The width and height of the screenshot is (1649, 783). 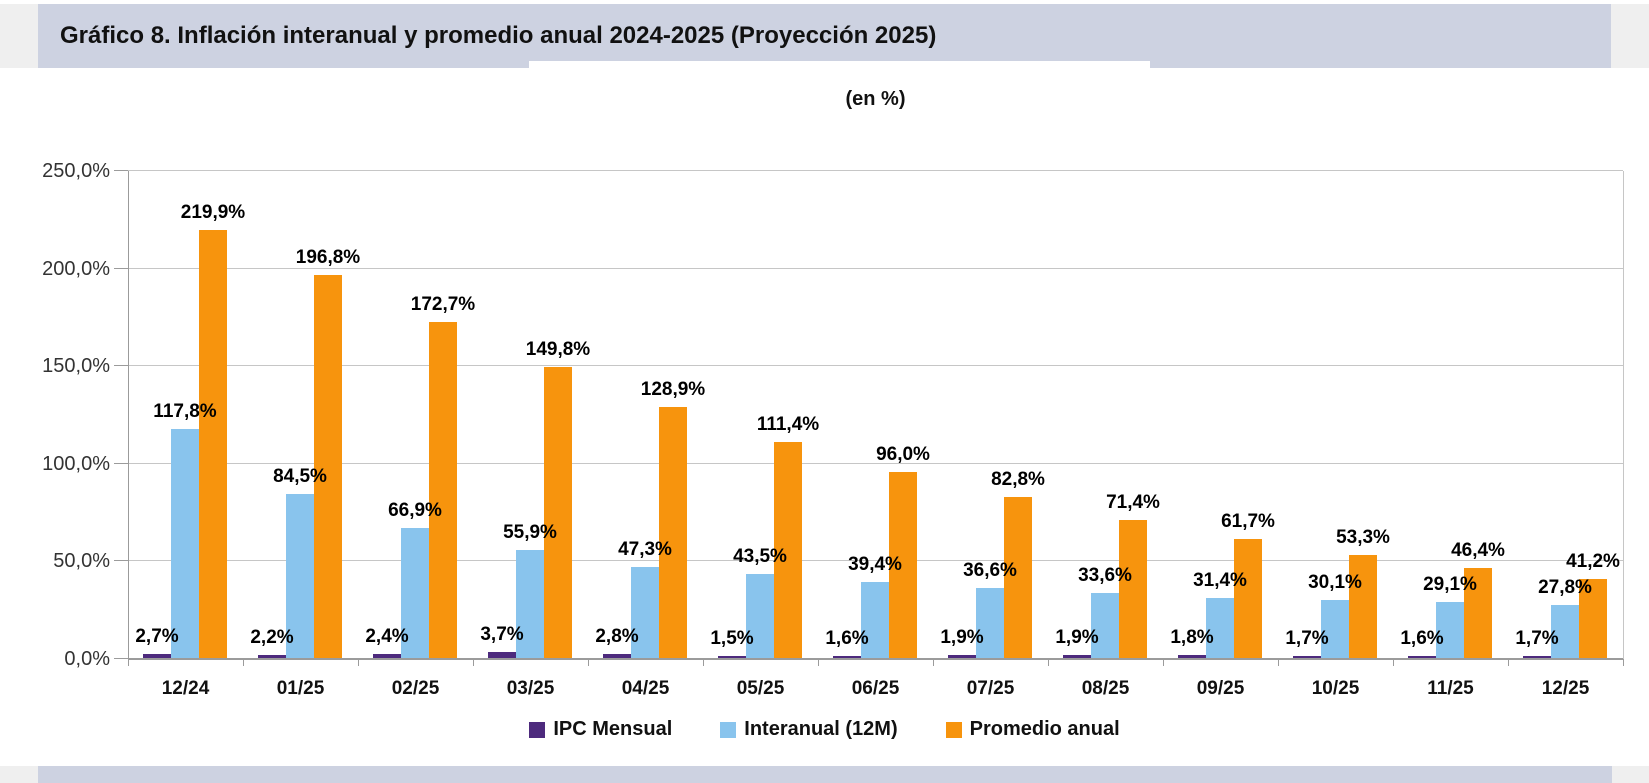 What do you see at coordinates (87, 659) in the screenshot?
I see `y-axis-label: 0,0%` at bounding box center [87, 659].